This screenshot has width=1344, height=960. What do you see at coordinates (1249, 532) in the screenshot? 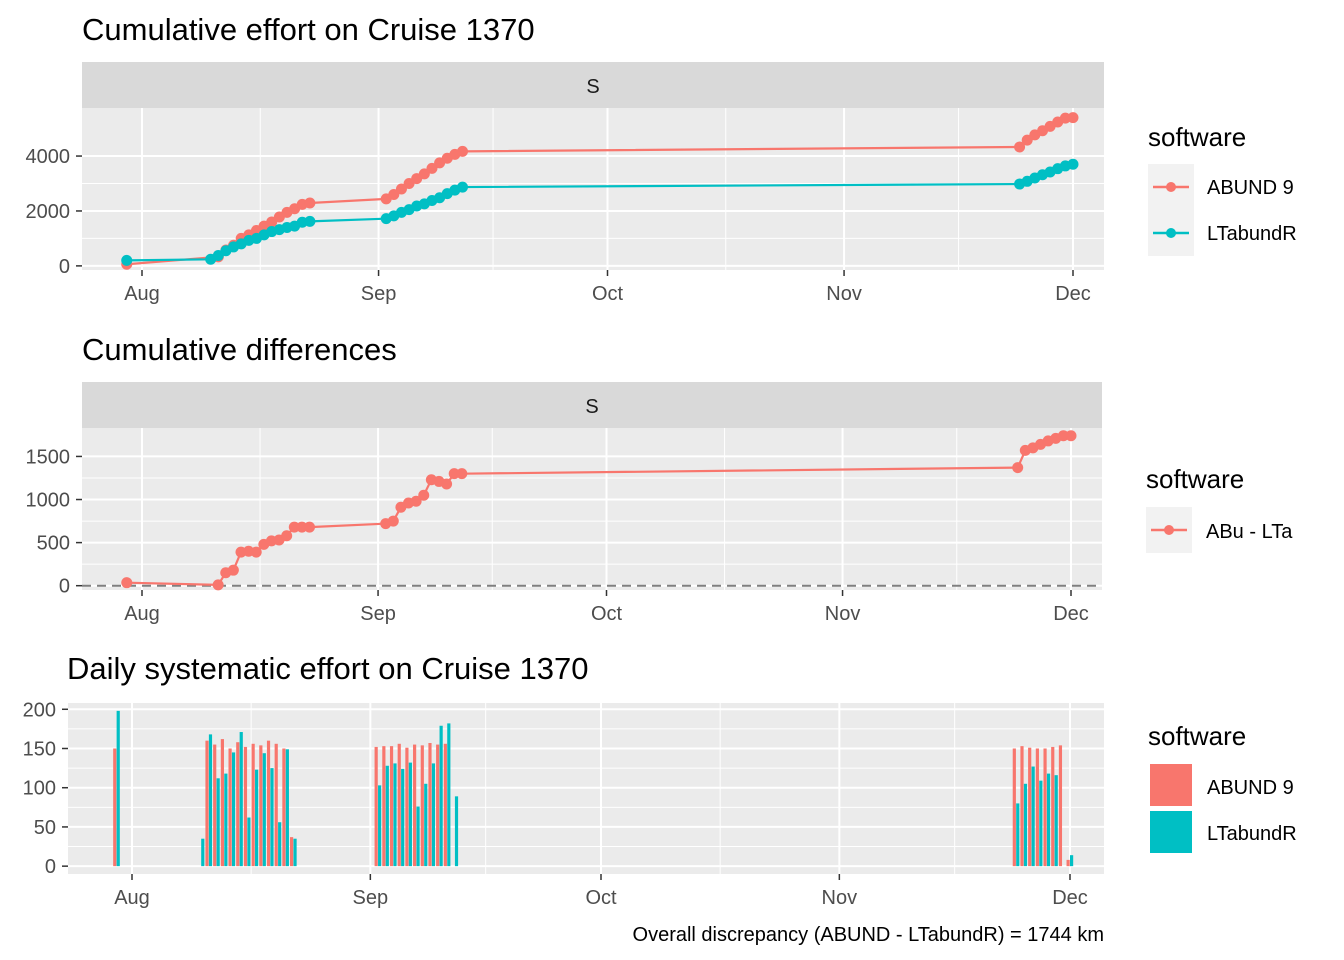
I see `legend-label-diff: ABu - LTa` at bounding box center [1249, 532].